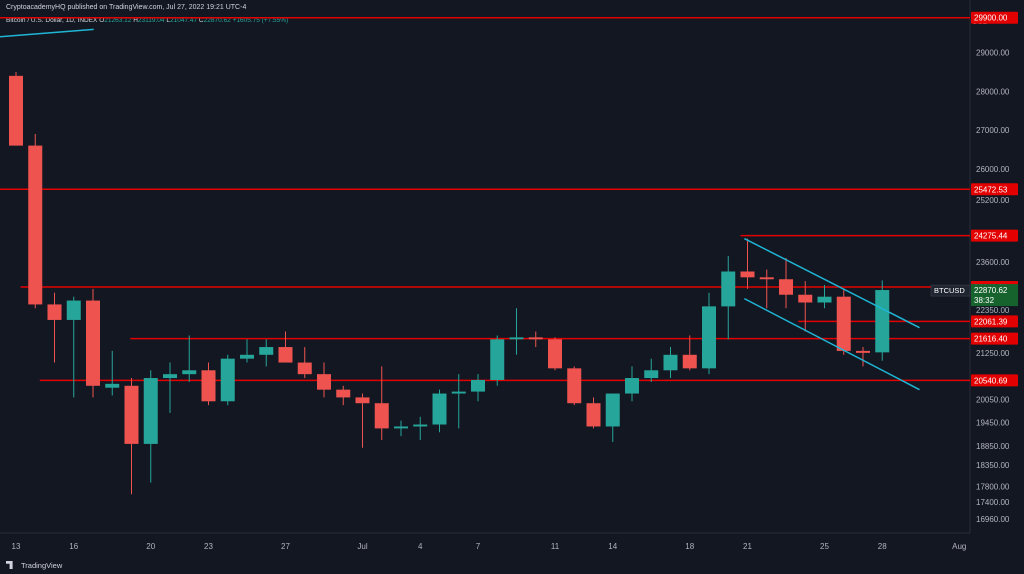 This screenshot has width=1024, height=574. I want to click on x-tick-label: 7, so click(478, 546).